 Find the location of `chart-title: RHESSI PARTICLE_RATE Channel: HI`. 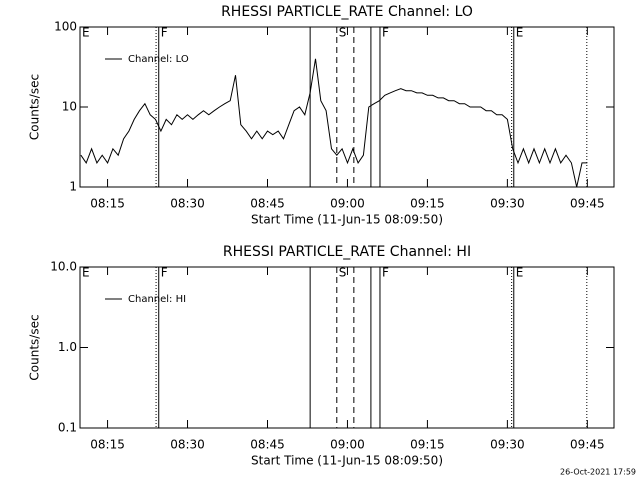

chart-title: RHESSI PARTICLE_RATE Channel: HI is located at coordinates (347, 252).